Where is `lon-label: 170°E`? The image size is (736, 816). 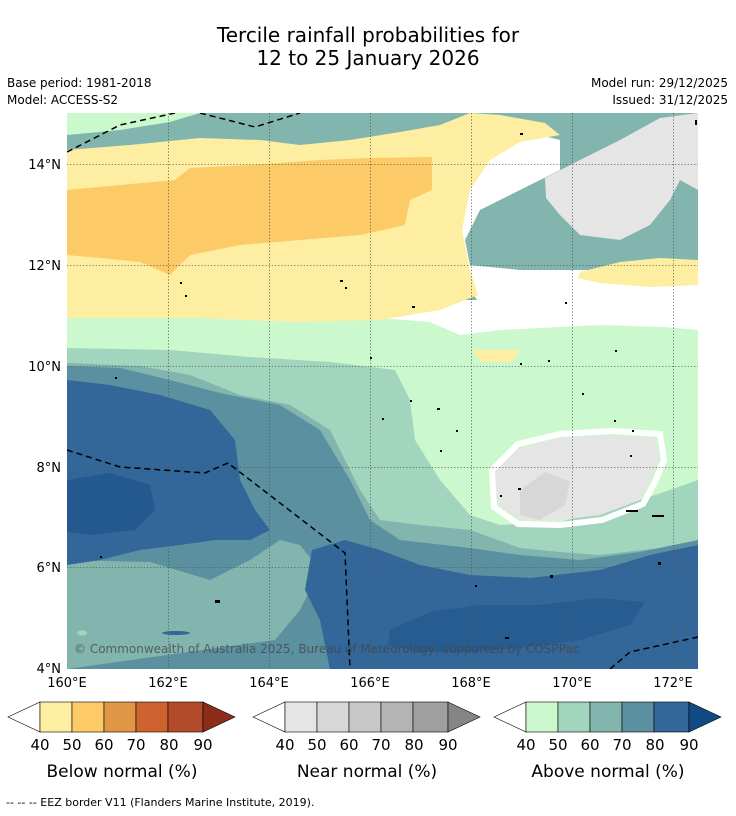
lon-label: 170°E is located at coordinates (572, 683).